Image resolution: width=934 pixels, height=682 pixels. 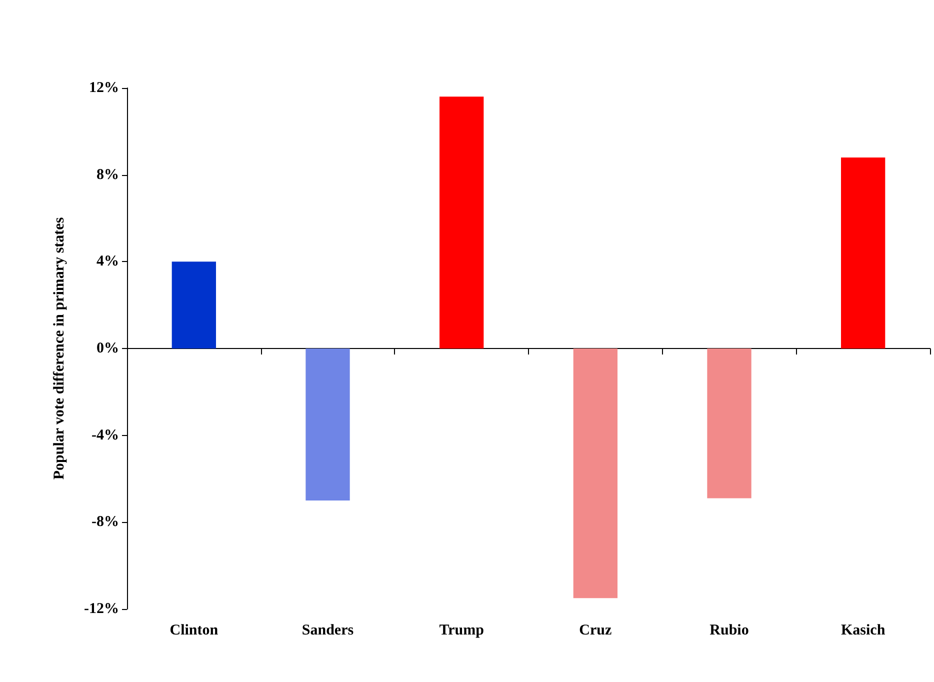 I want to click on x-tick-label: Cruz, so click(x=595, y=630).